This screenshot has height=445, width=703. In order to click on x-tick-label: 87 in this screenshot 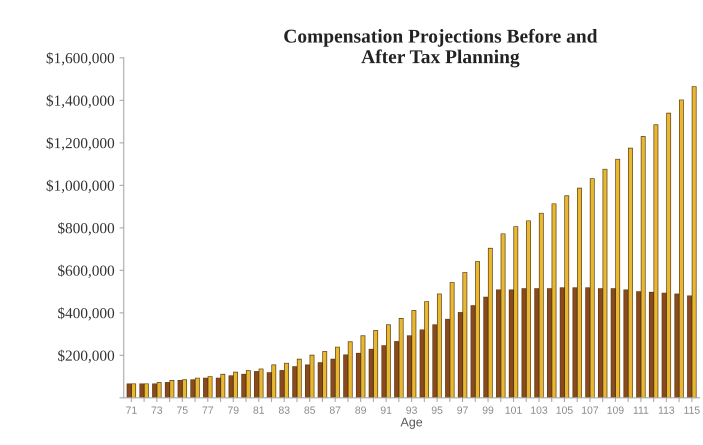, I will do `click(335, 410)`.